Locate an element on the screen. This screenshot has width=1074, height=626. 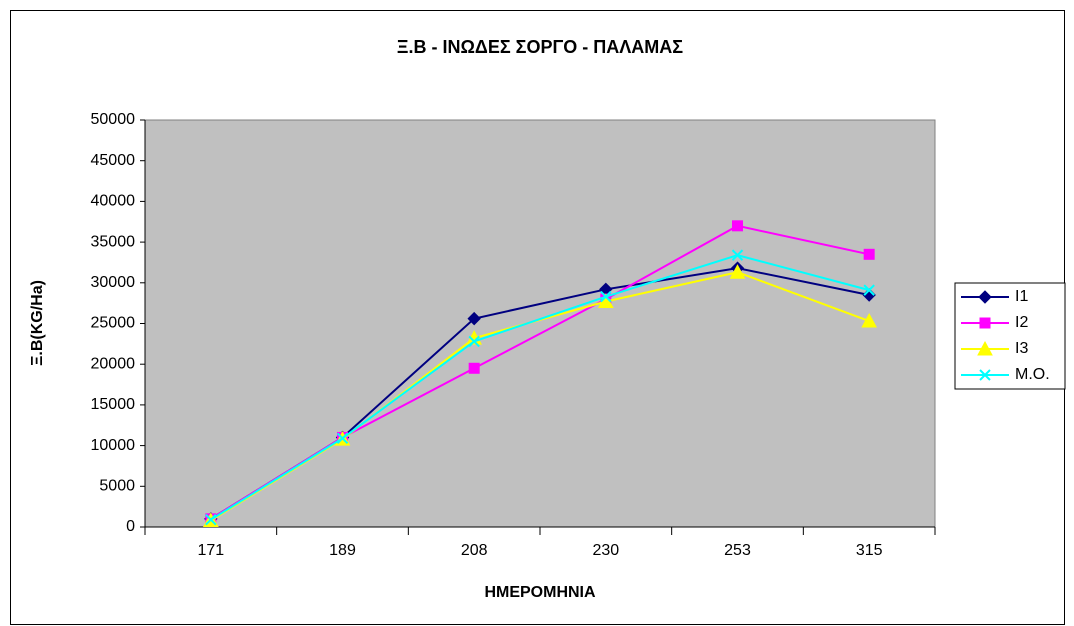
y-tick-label: 25000 is located at coordinates (113, 323).